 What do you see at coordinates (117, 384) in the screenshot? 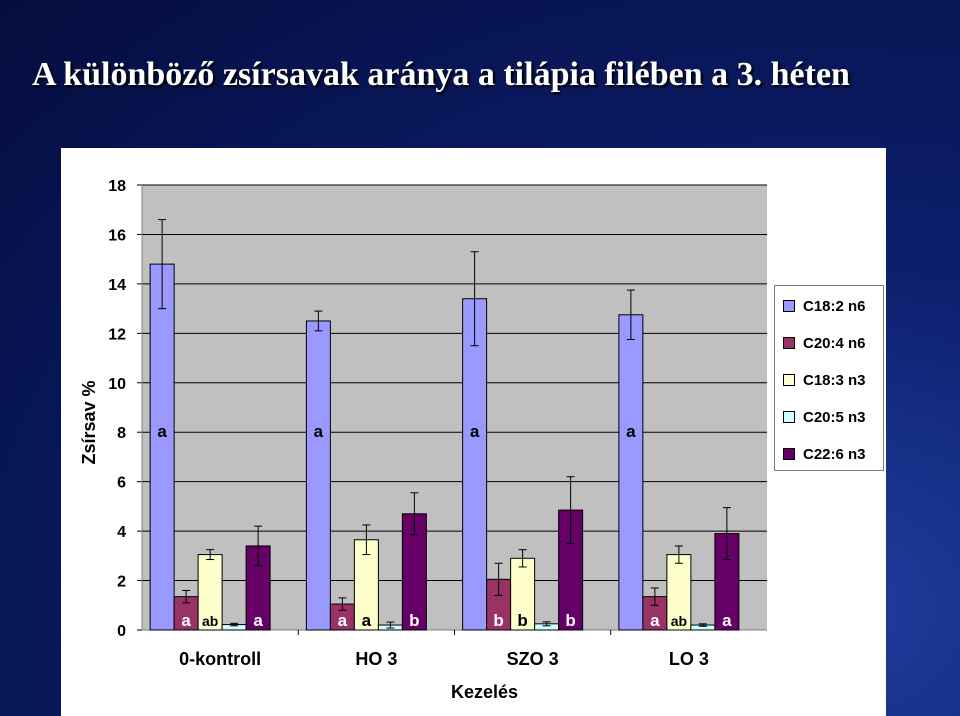
I see `y-tick-label: 10` at bounding box center [117, 384].